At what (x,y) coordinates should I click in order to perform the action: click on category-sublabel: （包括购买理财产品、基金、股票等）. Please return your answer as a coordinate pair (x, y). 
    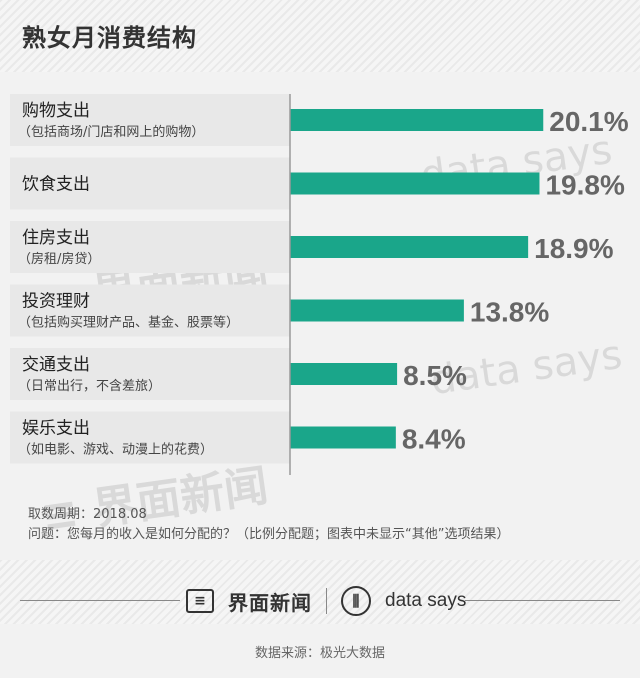
    Looking at the image, I should click on (128, 323).